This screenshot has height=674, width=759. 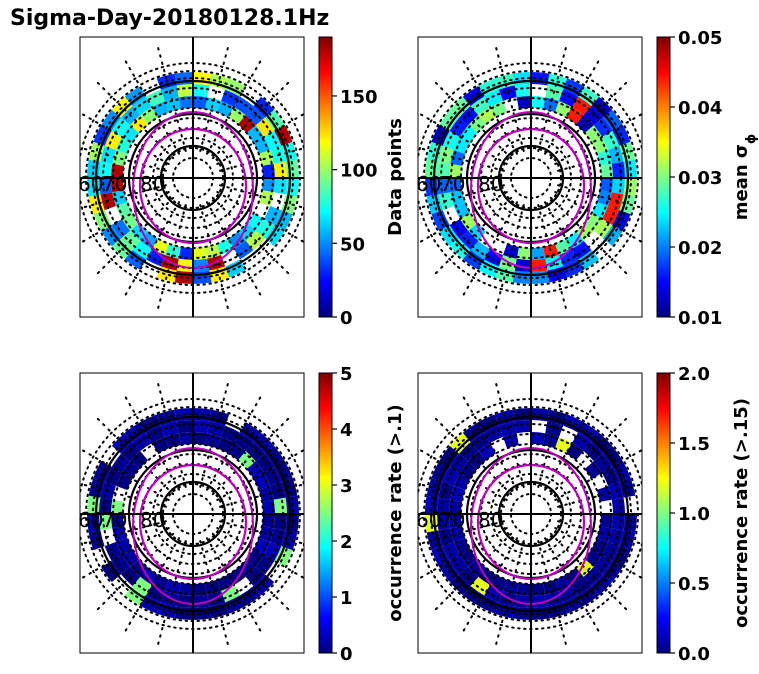 I want to click on colorbar-tick-label: 5, so click(x=346, y=374).